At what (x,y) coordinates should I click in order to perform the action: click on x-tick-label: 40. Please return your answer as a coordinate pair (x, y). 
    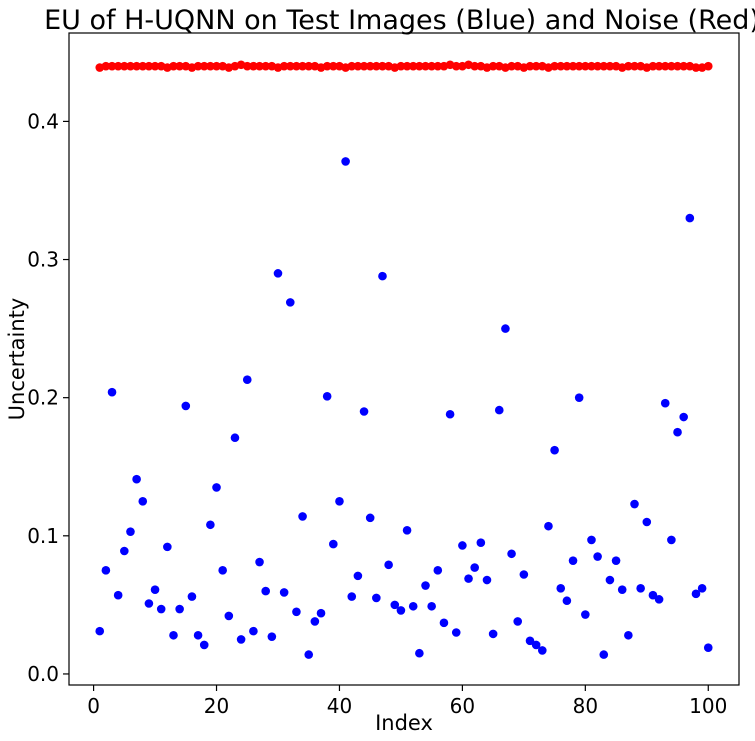
    Looking at the image, I should click on (339, 706).